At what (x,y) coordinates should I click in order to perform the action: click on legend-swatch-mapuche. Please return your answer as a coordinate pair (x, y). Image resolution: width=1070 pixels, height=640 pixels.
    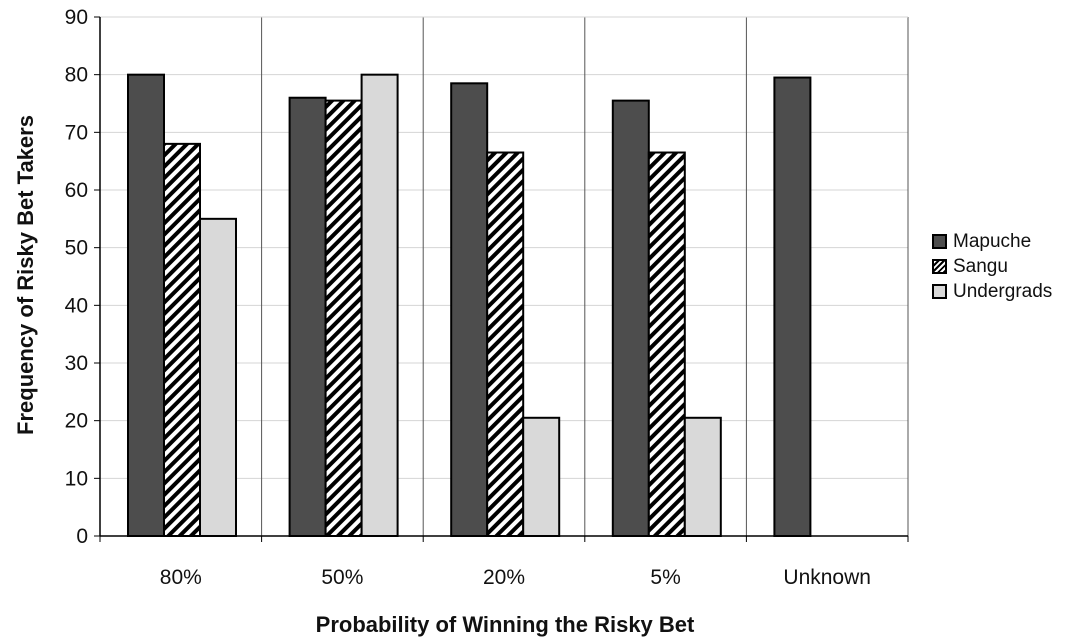
    Looking at the image, I should click on (939, 241).